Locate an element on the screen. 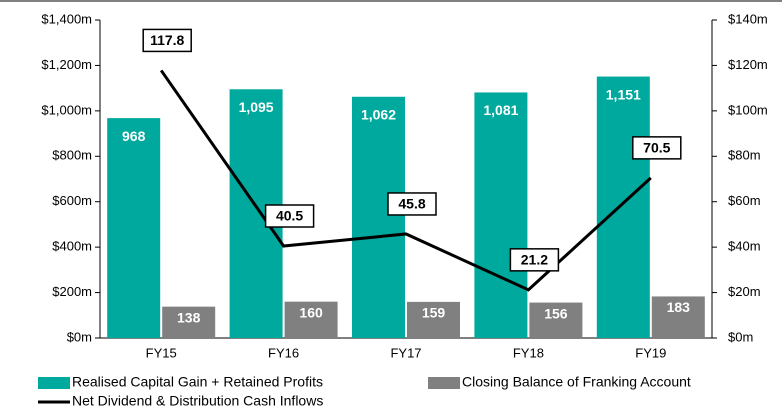 The image size is (782, 408). y-tick-label: $0m is located at coordinates (79, 336).